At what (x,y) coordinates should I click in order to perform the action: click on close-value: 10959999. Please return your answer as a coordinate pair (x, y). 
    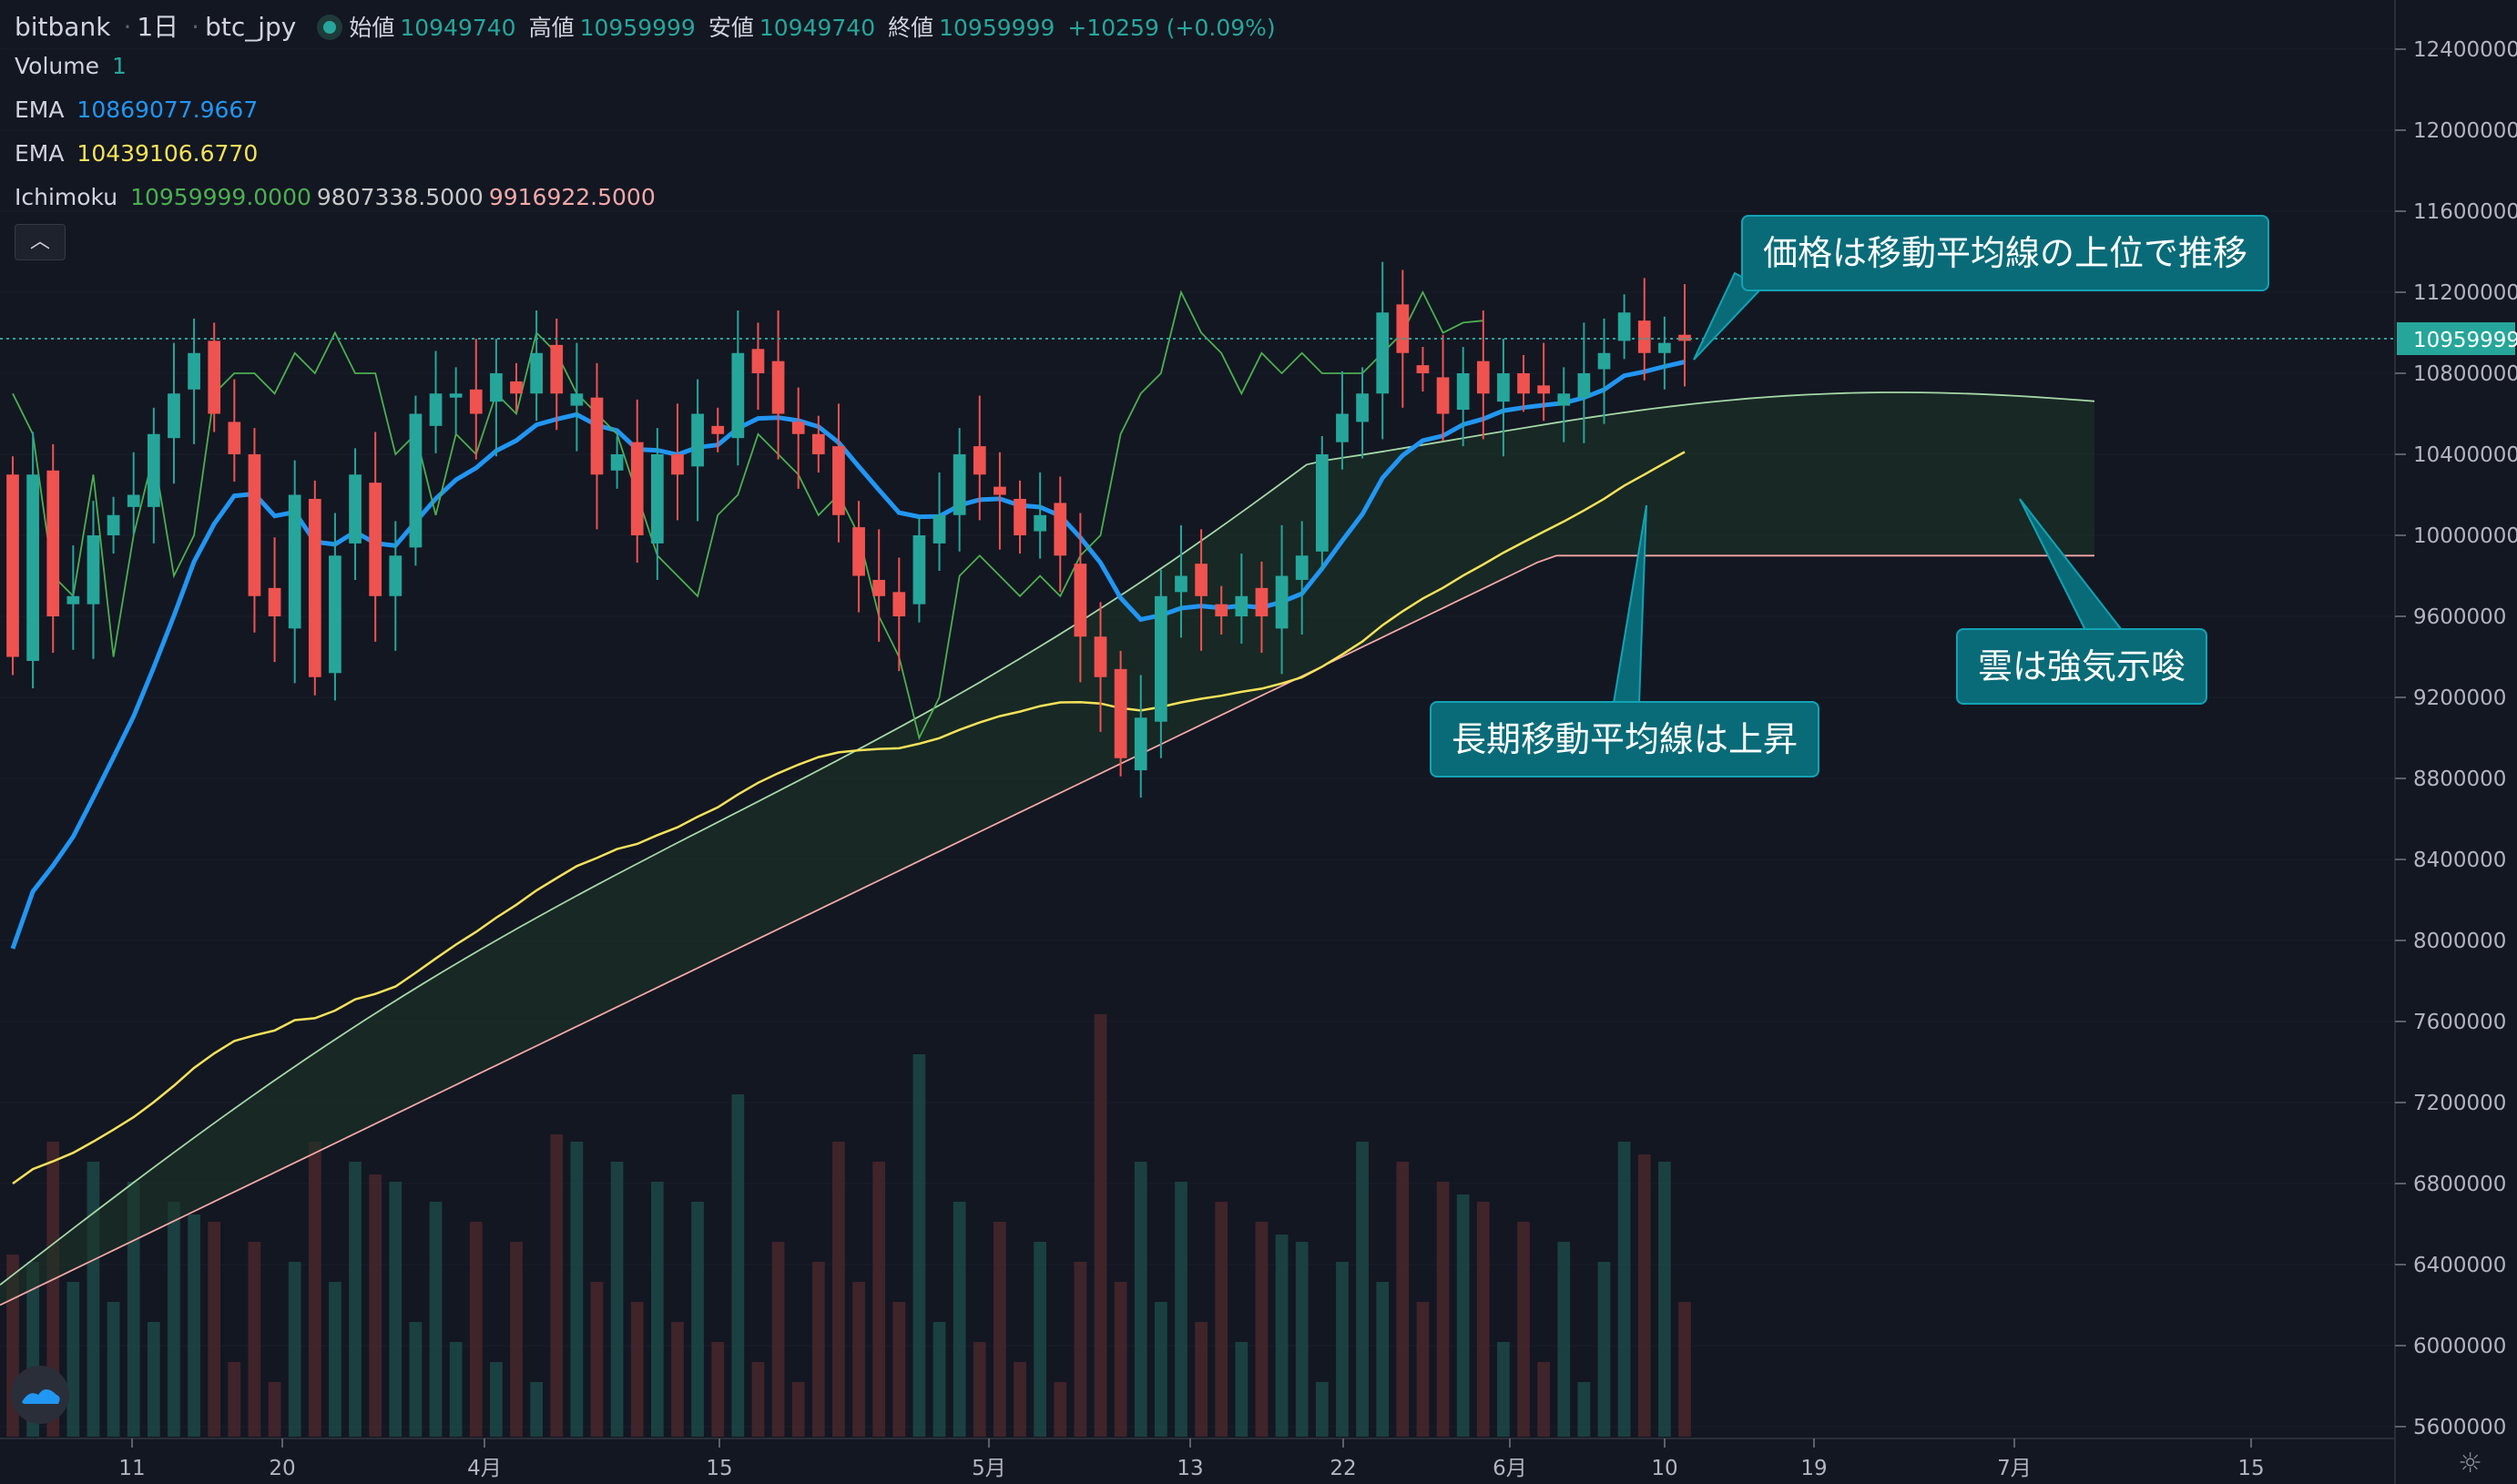
    Looking at the image, I should click on (997, 28).